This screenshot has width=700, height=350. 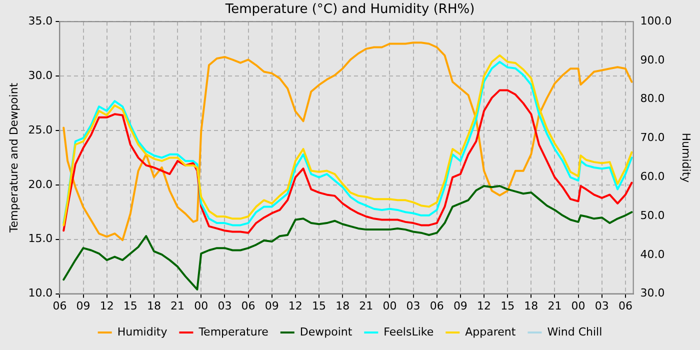 What do you see at coordinates (686, 158) in the screenshot?
I see `y2-axis-title: Humidity` at bounding box center [686, 158].